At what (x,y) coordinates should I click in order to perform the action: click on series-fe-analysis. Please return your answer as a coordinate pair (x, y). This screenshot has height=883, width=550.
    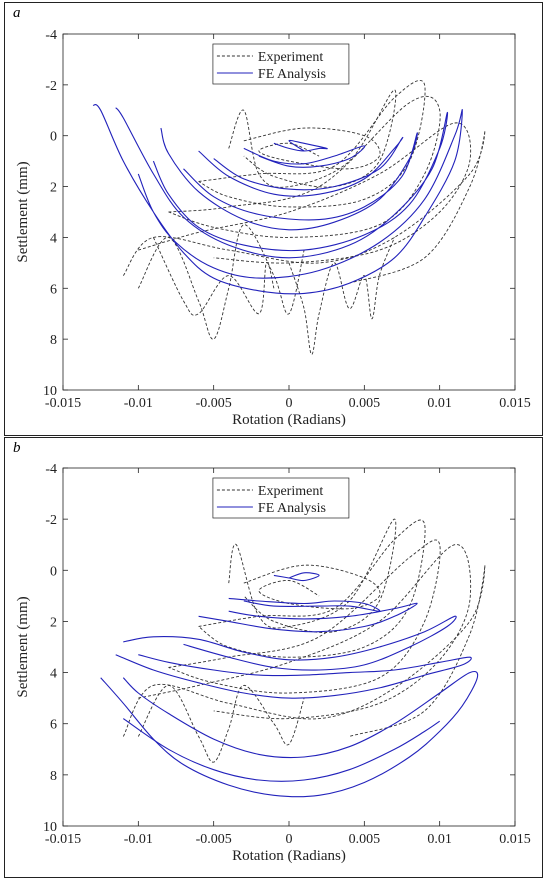
    Looking at the image, I should click on (277, 199).